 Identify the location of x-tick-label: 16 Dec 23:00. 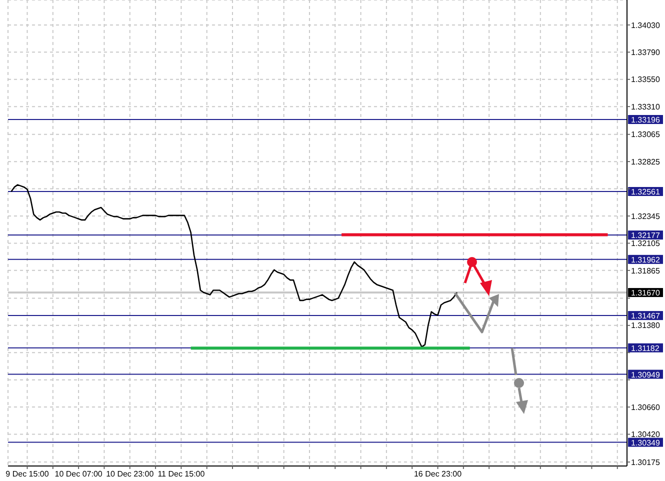
(438, 474).